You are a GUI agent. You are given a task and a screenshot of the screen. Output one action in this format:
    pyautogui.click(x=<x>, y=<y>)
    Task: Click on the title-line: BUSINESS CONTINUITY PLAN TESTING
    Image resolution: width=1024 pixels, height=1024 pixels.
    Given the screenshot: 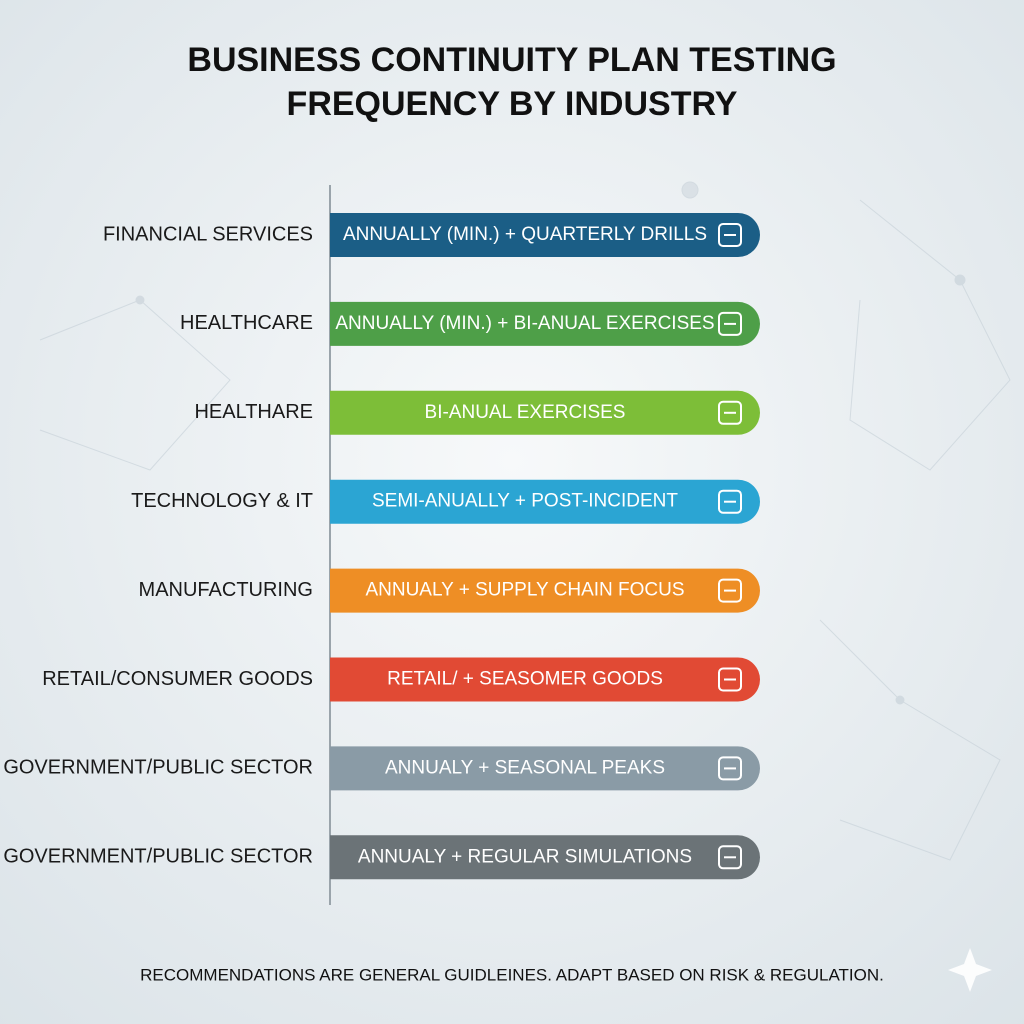 What is the action you would take?
    pyautogui.click(x=511, y=60)
    